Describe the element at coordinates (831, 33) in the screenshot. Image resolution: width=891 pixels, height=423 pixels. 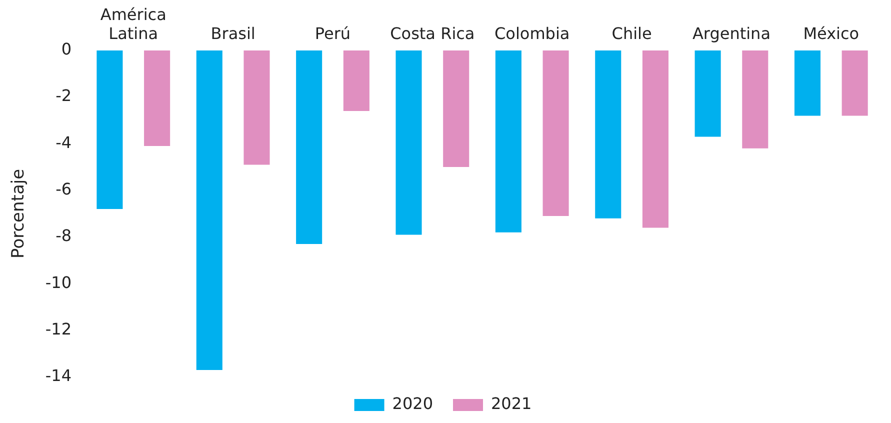
I see `x-tick-label: México` at that location.